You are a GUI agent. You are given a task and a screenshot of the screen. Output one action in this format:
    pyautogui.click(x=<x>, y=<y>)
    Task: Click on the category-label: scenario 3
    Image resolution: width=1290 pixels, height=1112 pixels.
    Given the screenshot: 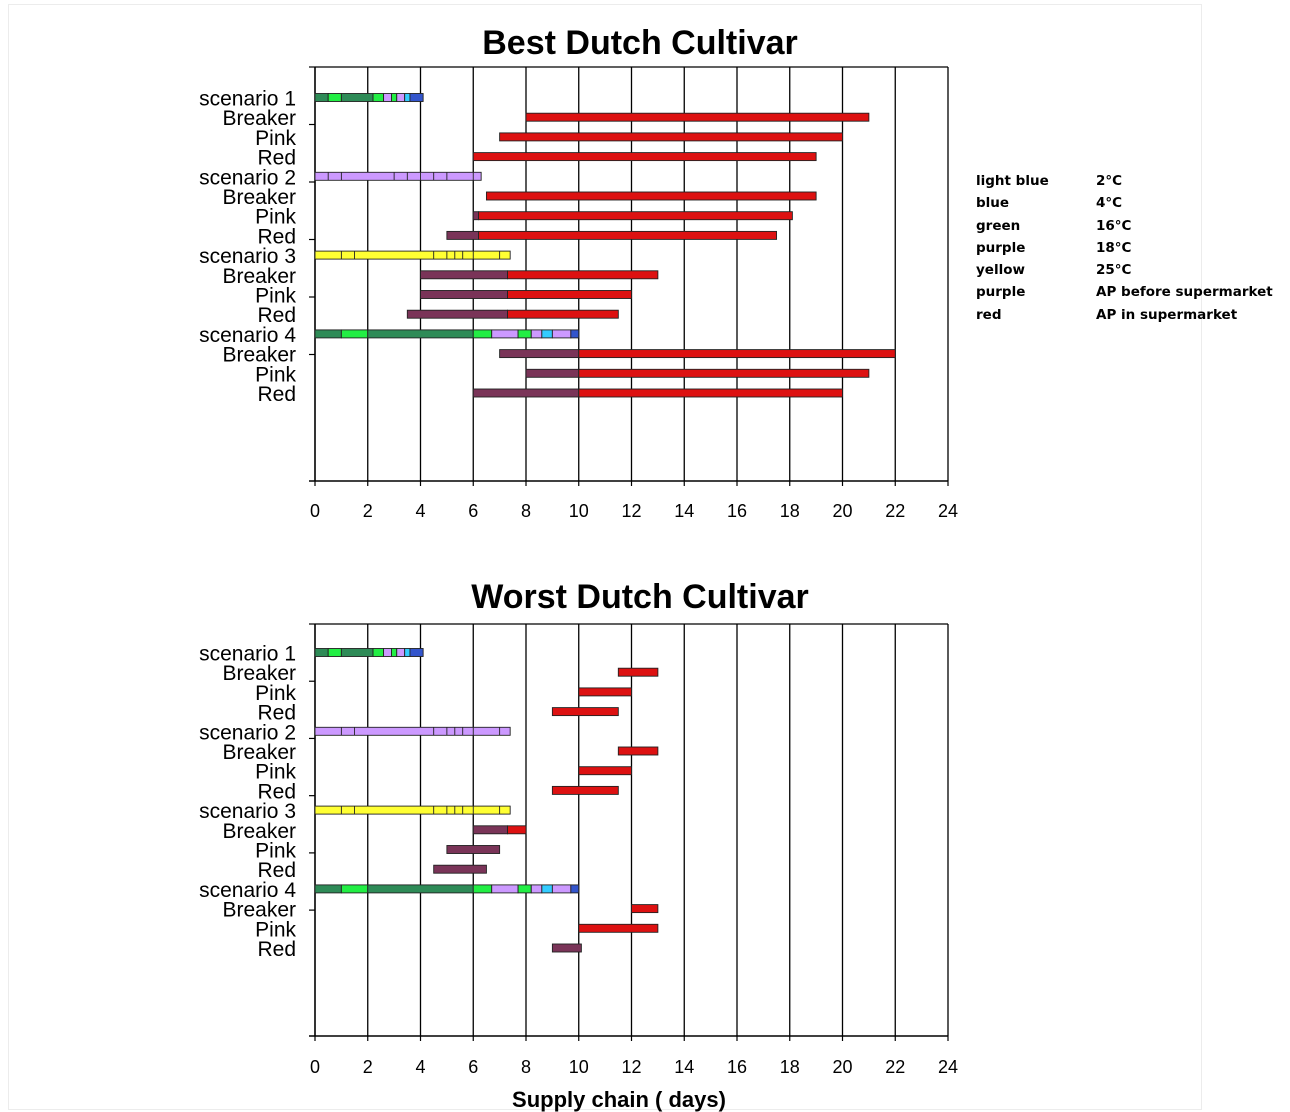 What is the action you would take?
    pyautogui.click(x=247, y=811)
    